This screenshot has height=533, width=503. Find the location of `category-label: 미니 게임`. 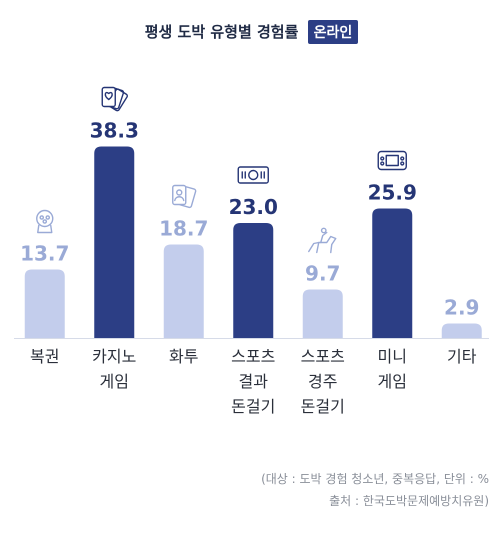

category-label: 미니 게임 is located at coordinates (392, 369).